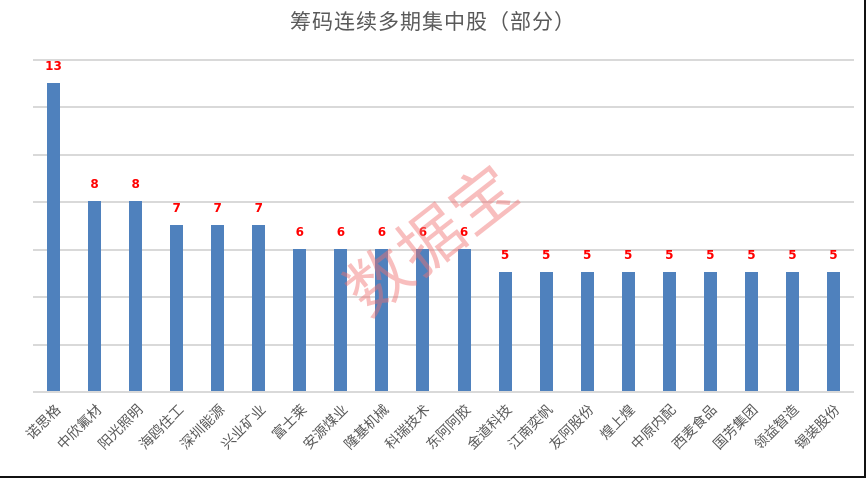  What do you see at coordinates (443, 392) in the screenshot?
I see `x-axis-line` at bounding box center [443, 392].